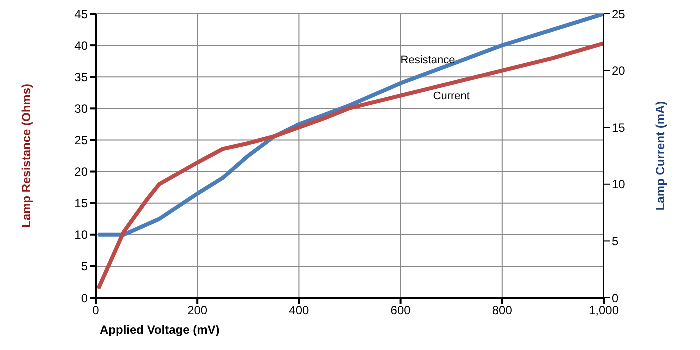 The height and width of the screenshot is (350, 700). I want to click on y-tick-label: 0, so click(84, 298).